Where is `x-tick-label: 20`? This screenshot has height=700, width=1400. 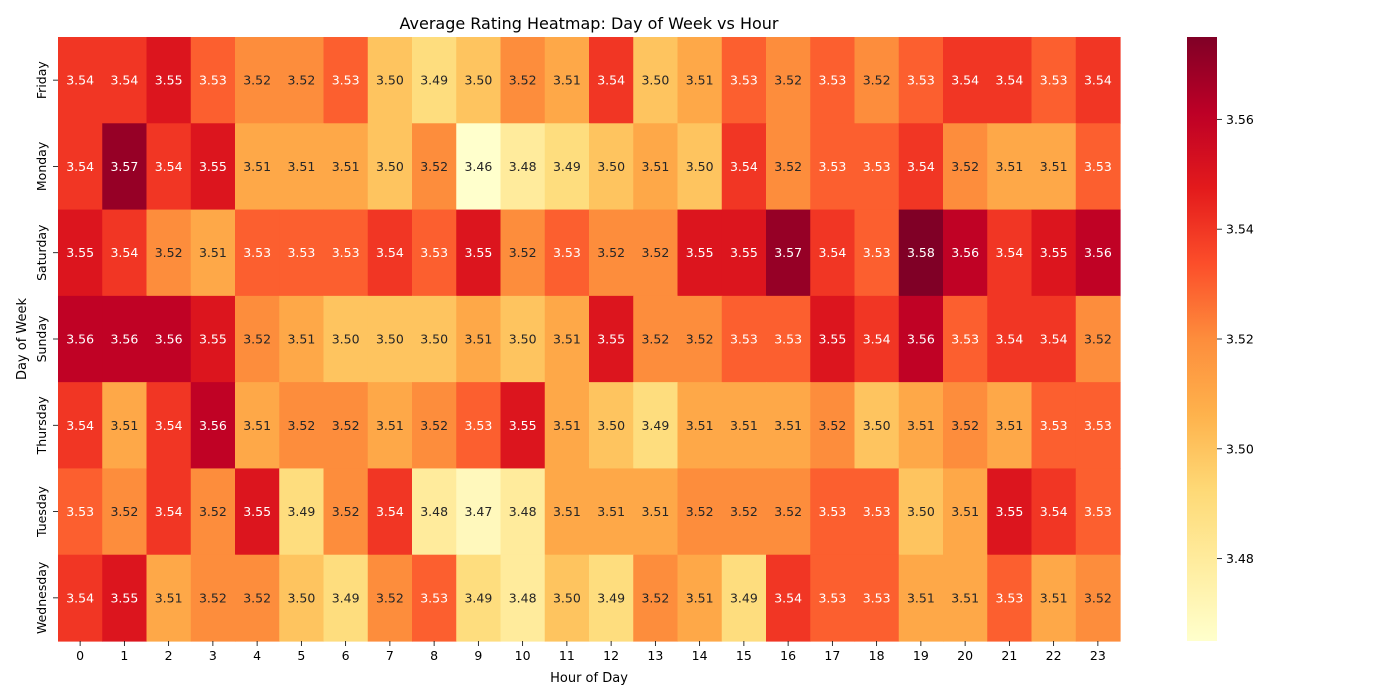 x-tick-label: 20 is located at coordinates (965, 655).